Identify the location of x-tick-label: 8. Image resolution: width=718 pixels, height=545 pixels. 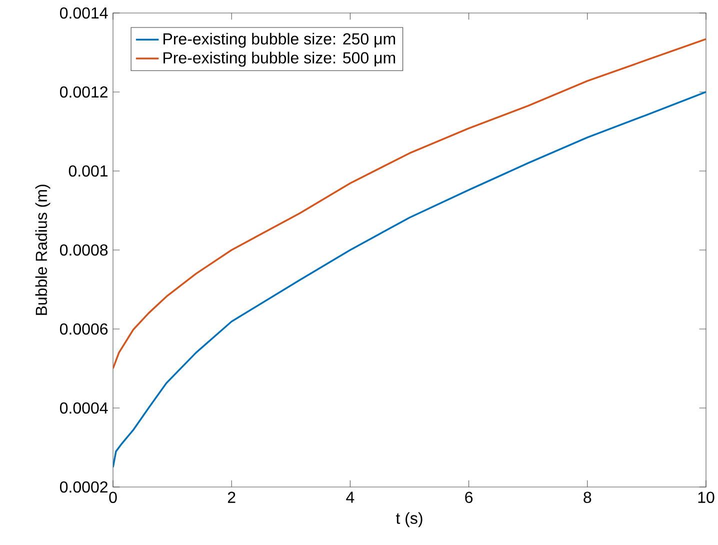
(588, 498).